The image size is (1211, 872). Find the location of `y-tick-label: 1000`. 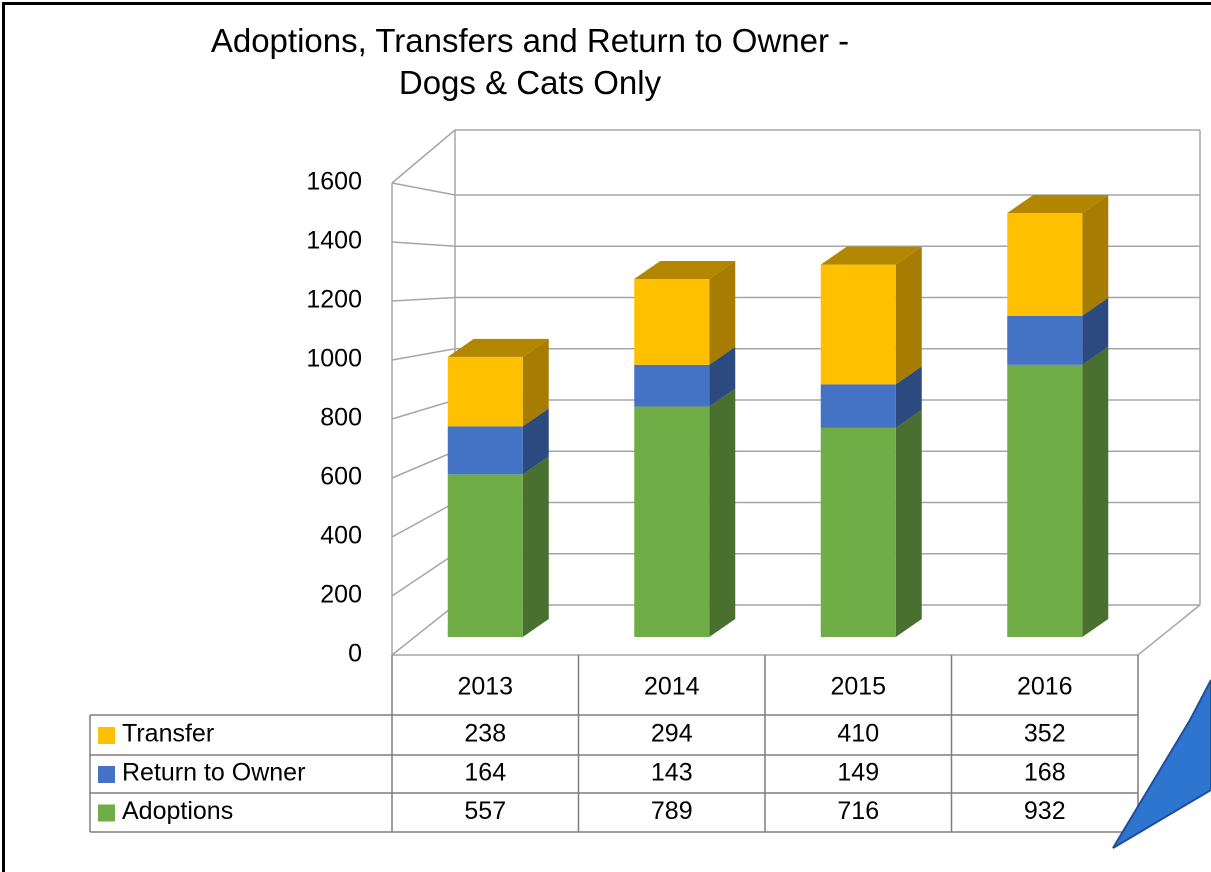

y-tick-label: 1000 is located at coordinates (334, 359).